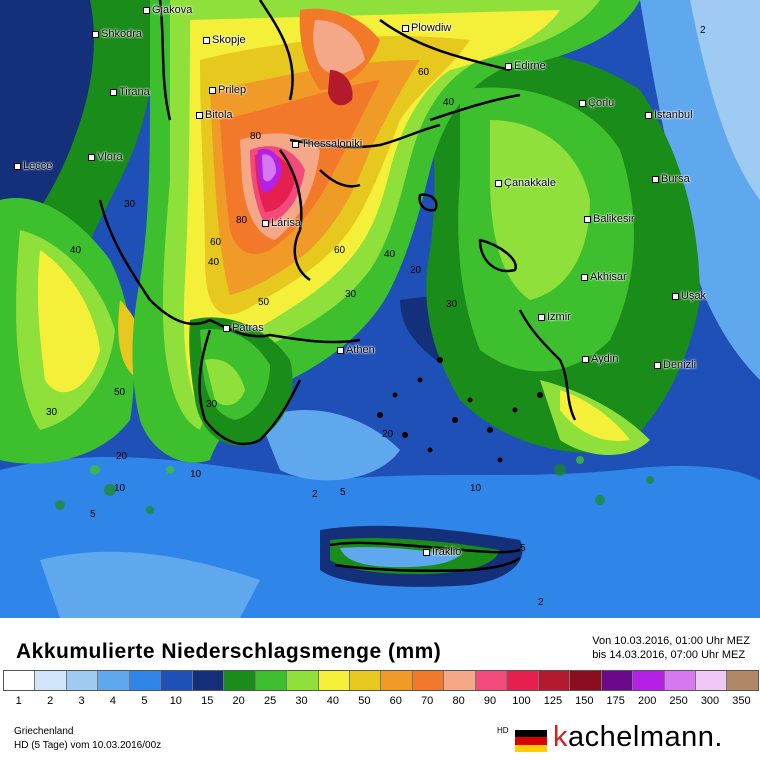  Describe the element at coordinates (442, 552) in the screenshot. I see `city-label: Iraklio` at that location.